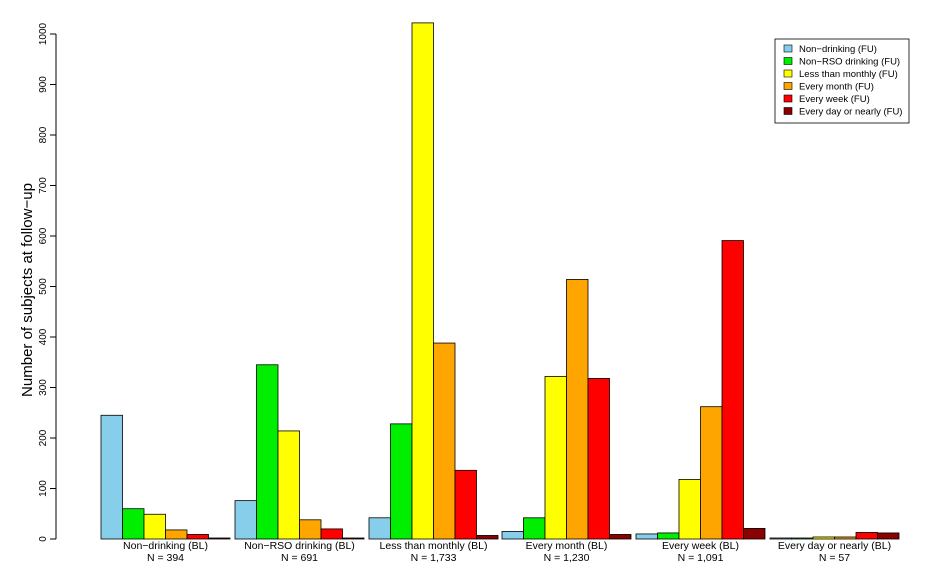 This screenshot has width=940, height=580. I want to click on legend-entry: Every month (FU), so click(836, 87).